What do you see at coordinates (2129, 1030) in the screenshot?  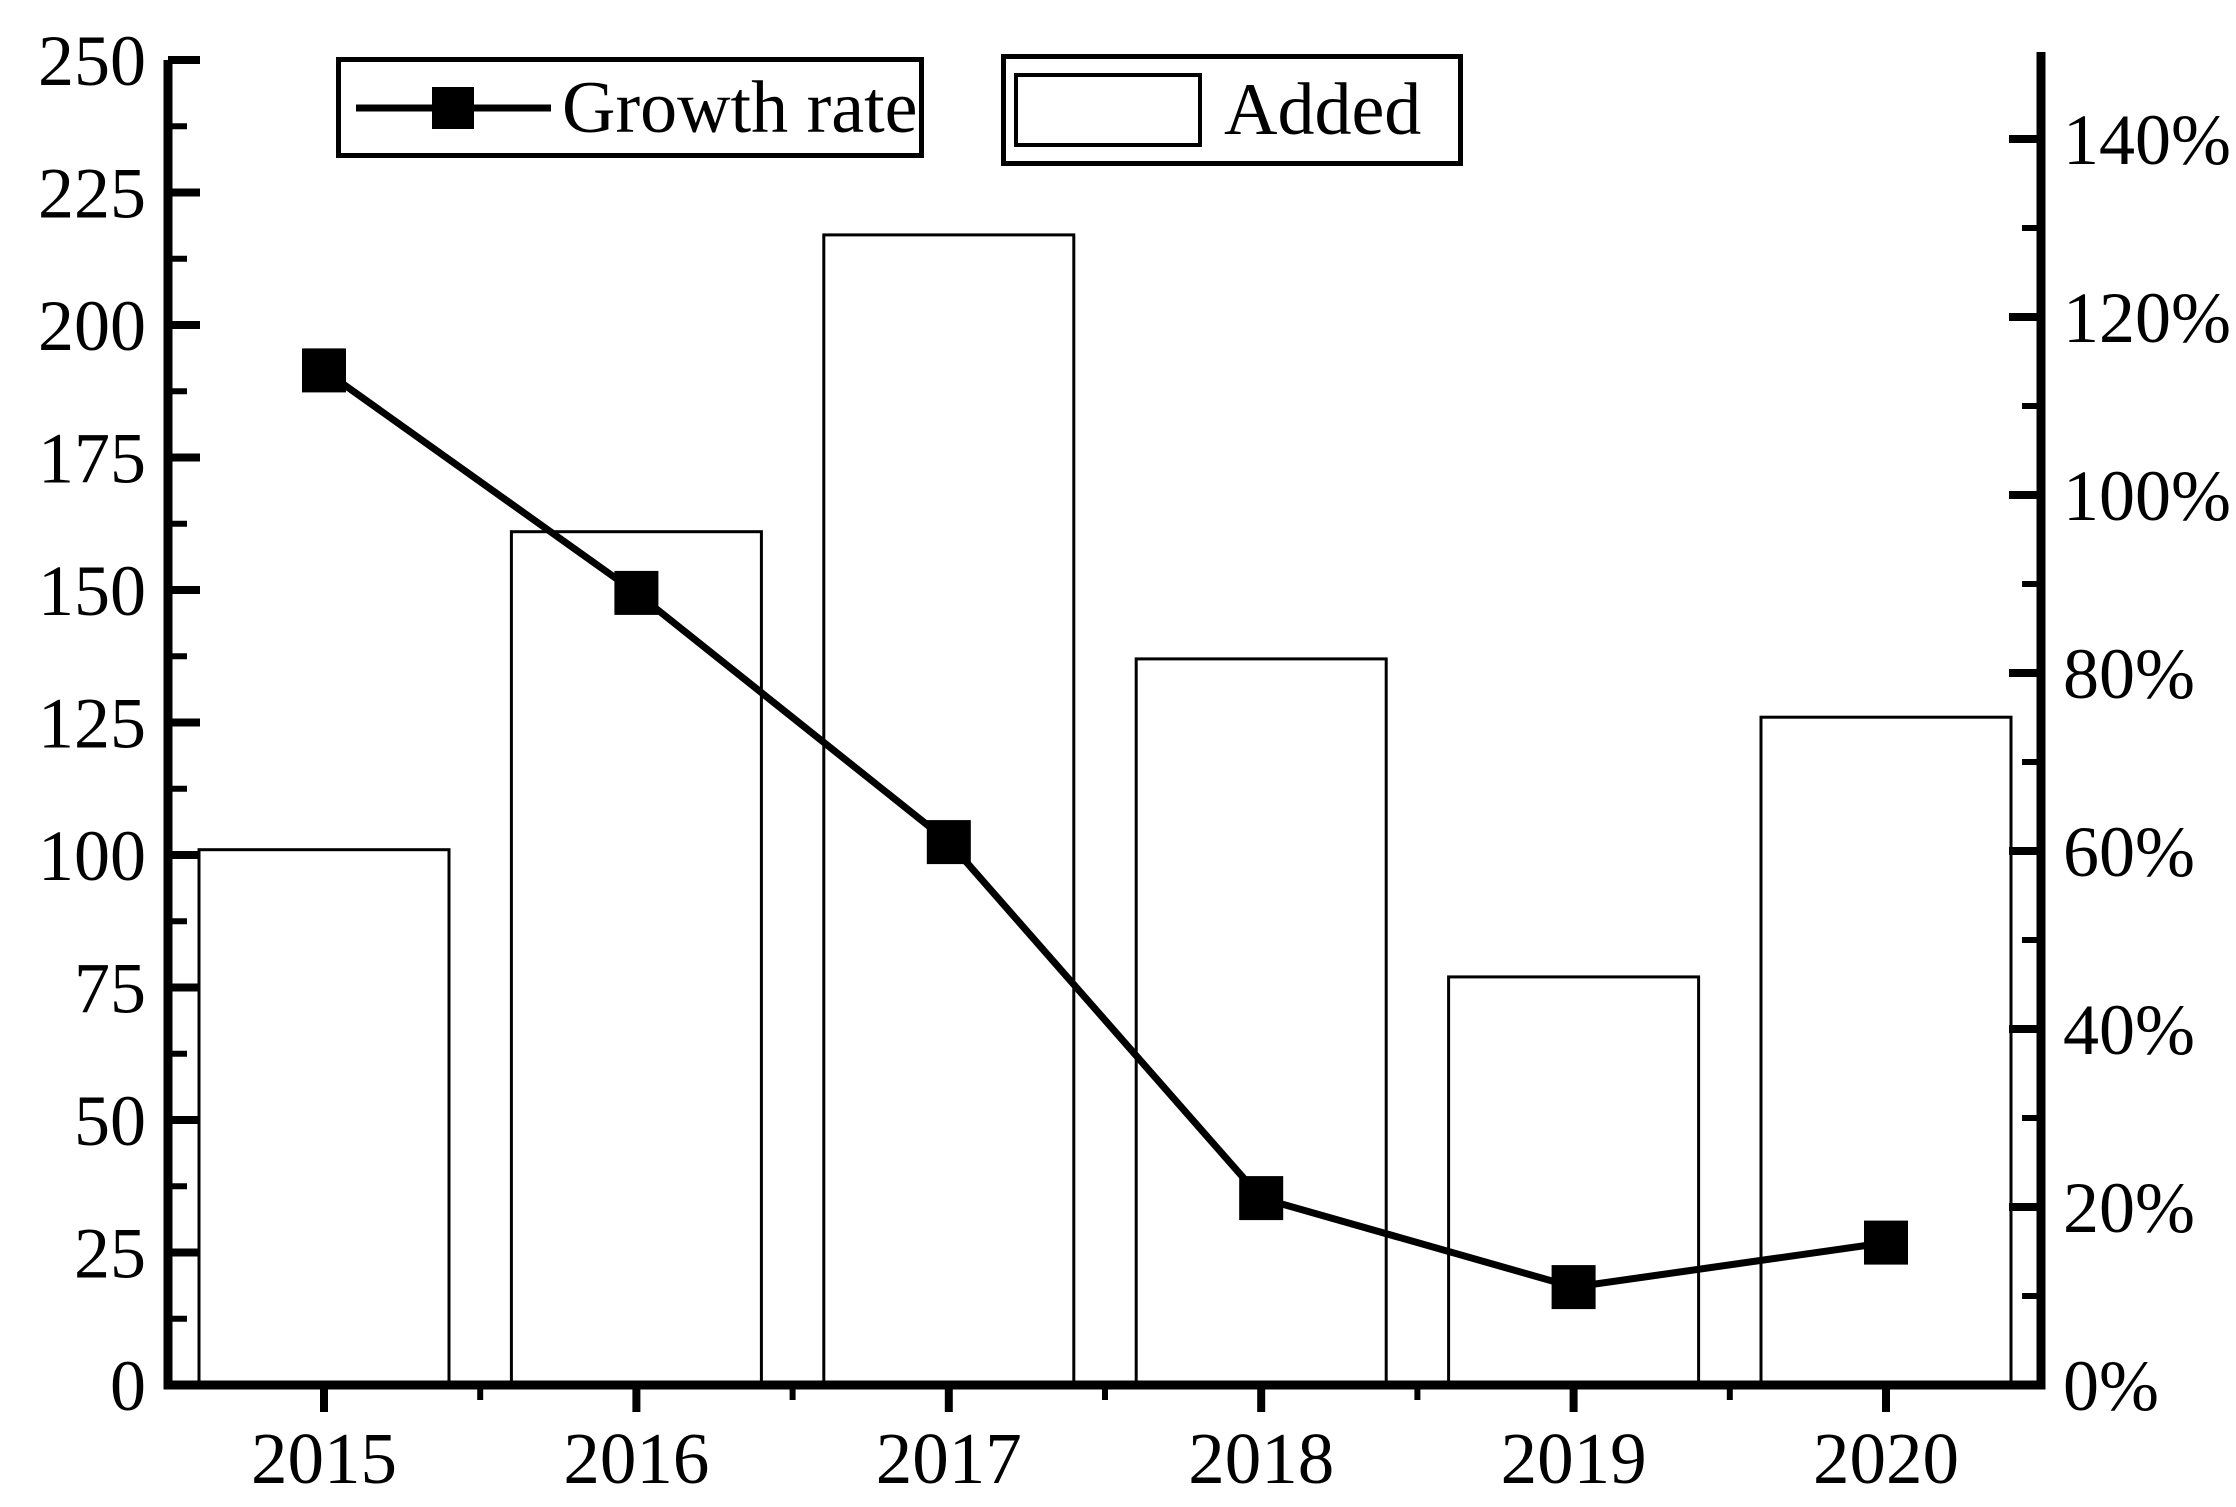 I see `right-axis-tick-label: 40%` at bounding box center [2129, 1030].